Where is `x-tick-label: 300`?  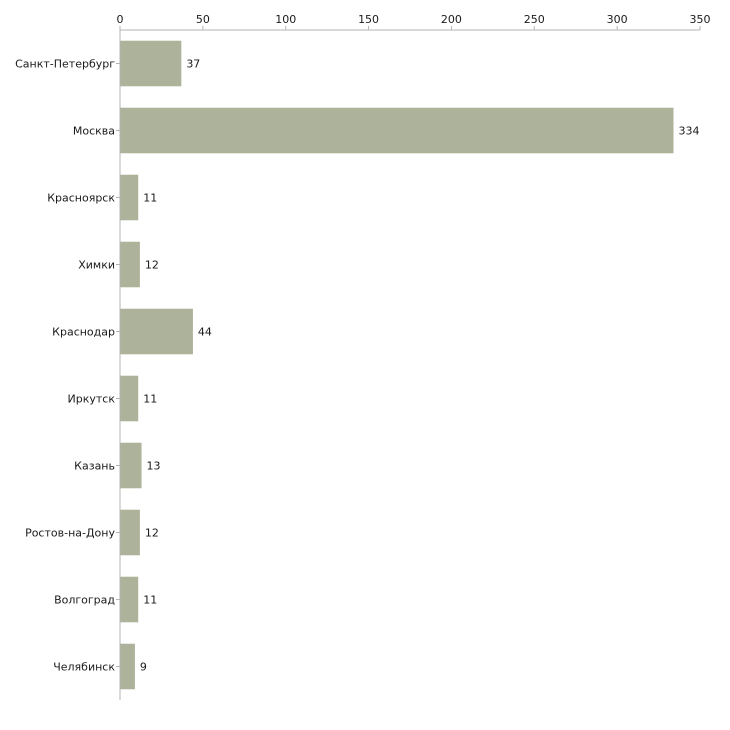 x-tick-label: 300 is located at coordinates (617, 19).